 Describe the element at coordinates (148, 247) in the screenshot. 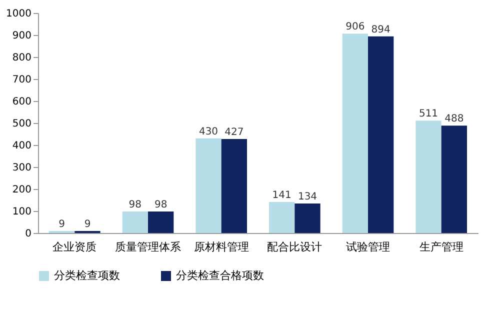

I see `x-tick-label: 质量管理体系` at that location.